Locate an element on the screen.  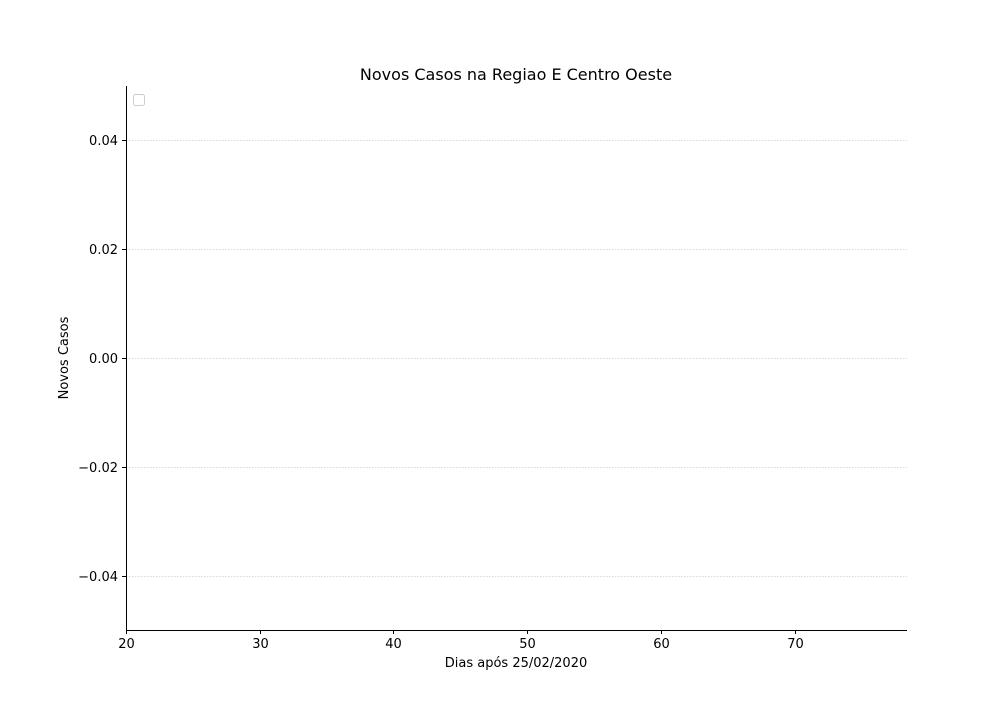
x-tick-label: 40 is located at coordinates (393, 644).